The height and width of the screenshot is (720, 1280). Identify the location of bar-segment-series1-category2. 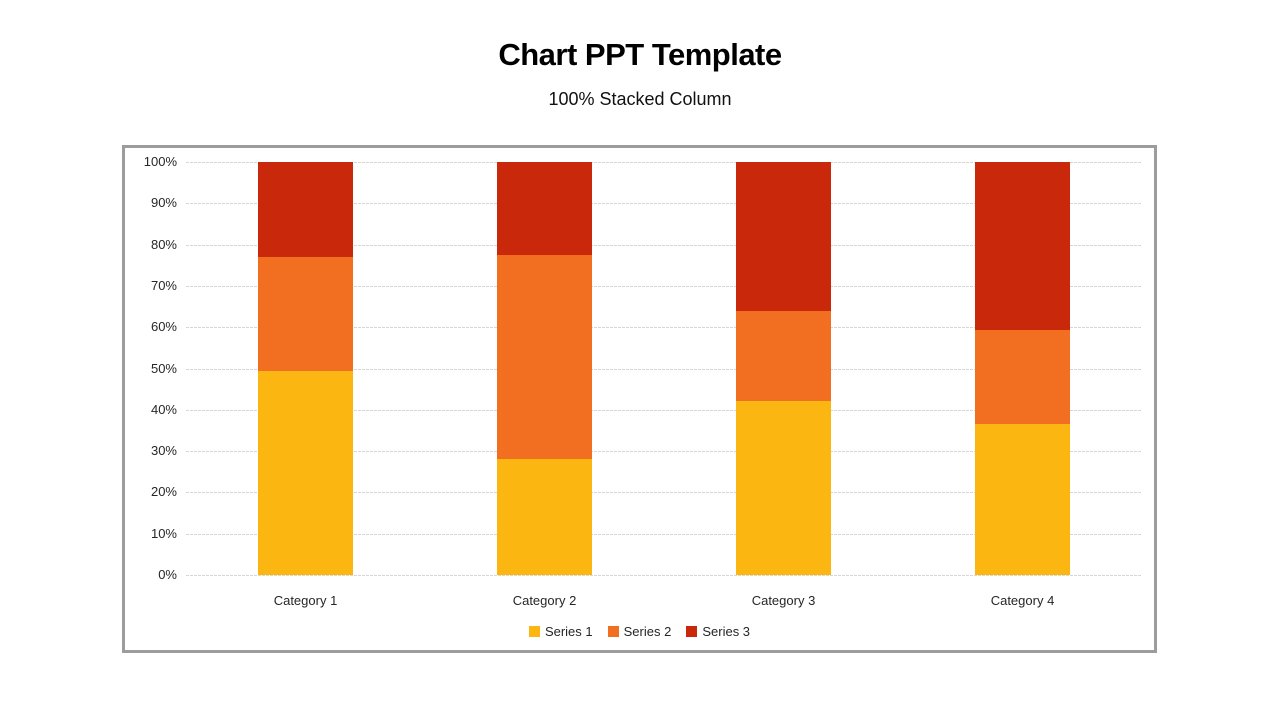
(544, 517).